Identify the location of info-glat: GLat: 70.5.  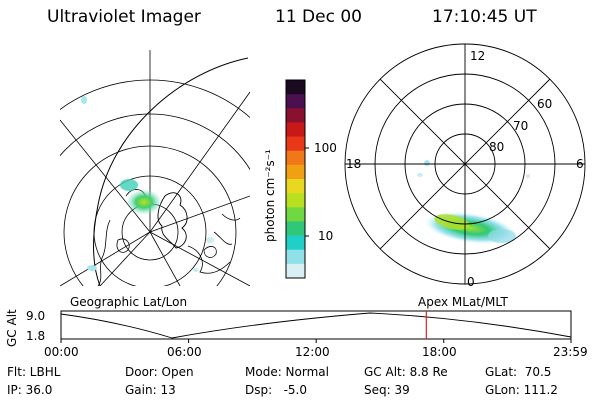
(518, 372).